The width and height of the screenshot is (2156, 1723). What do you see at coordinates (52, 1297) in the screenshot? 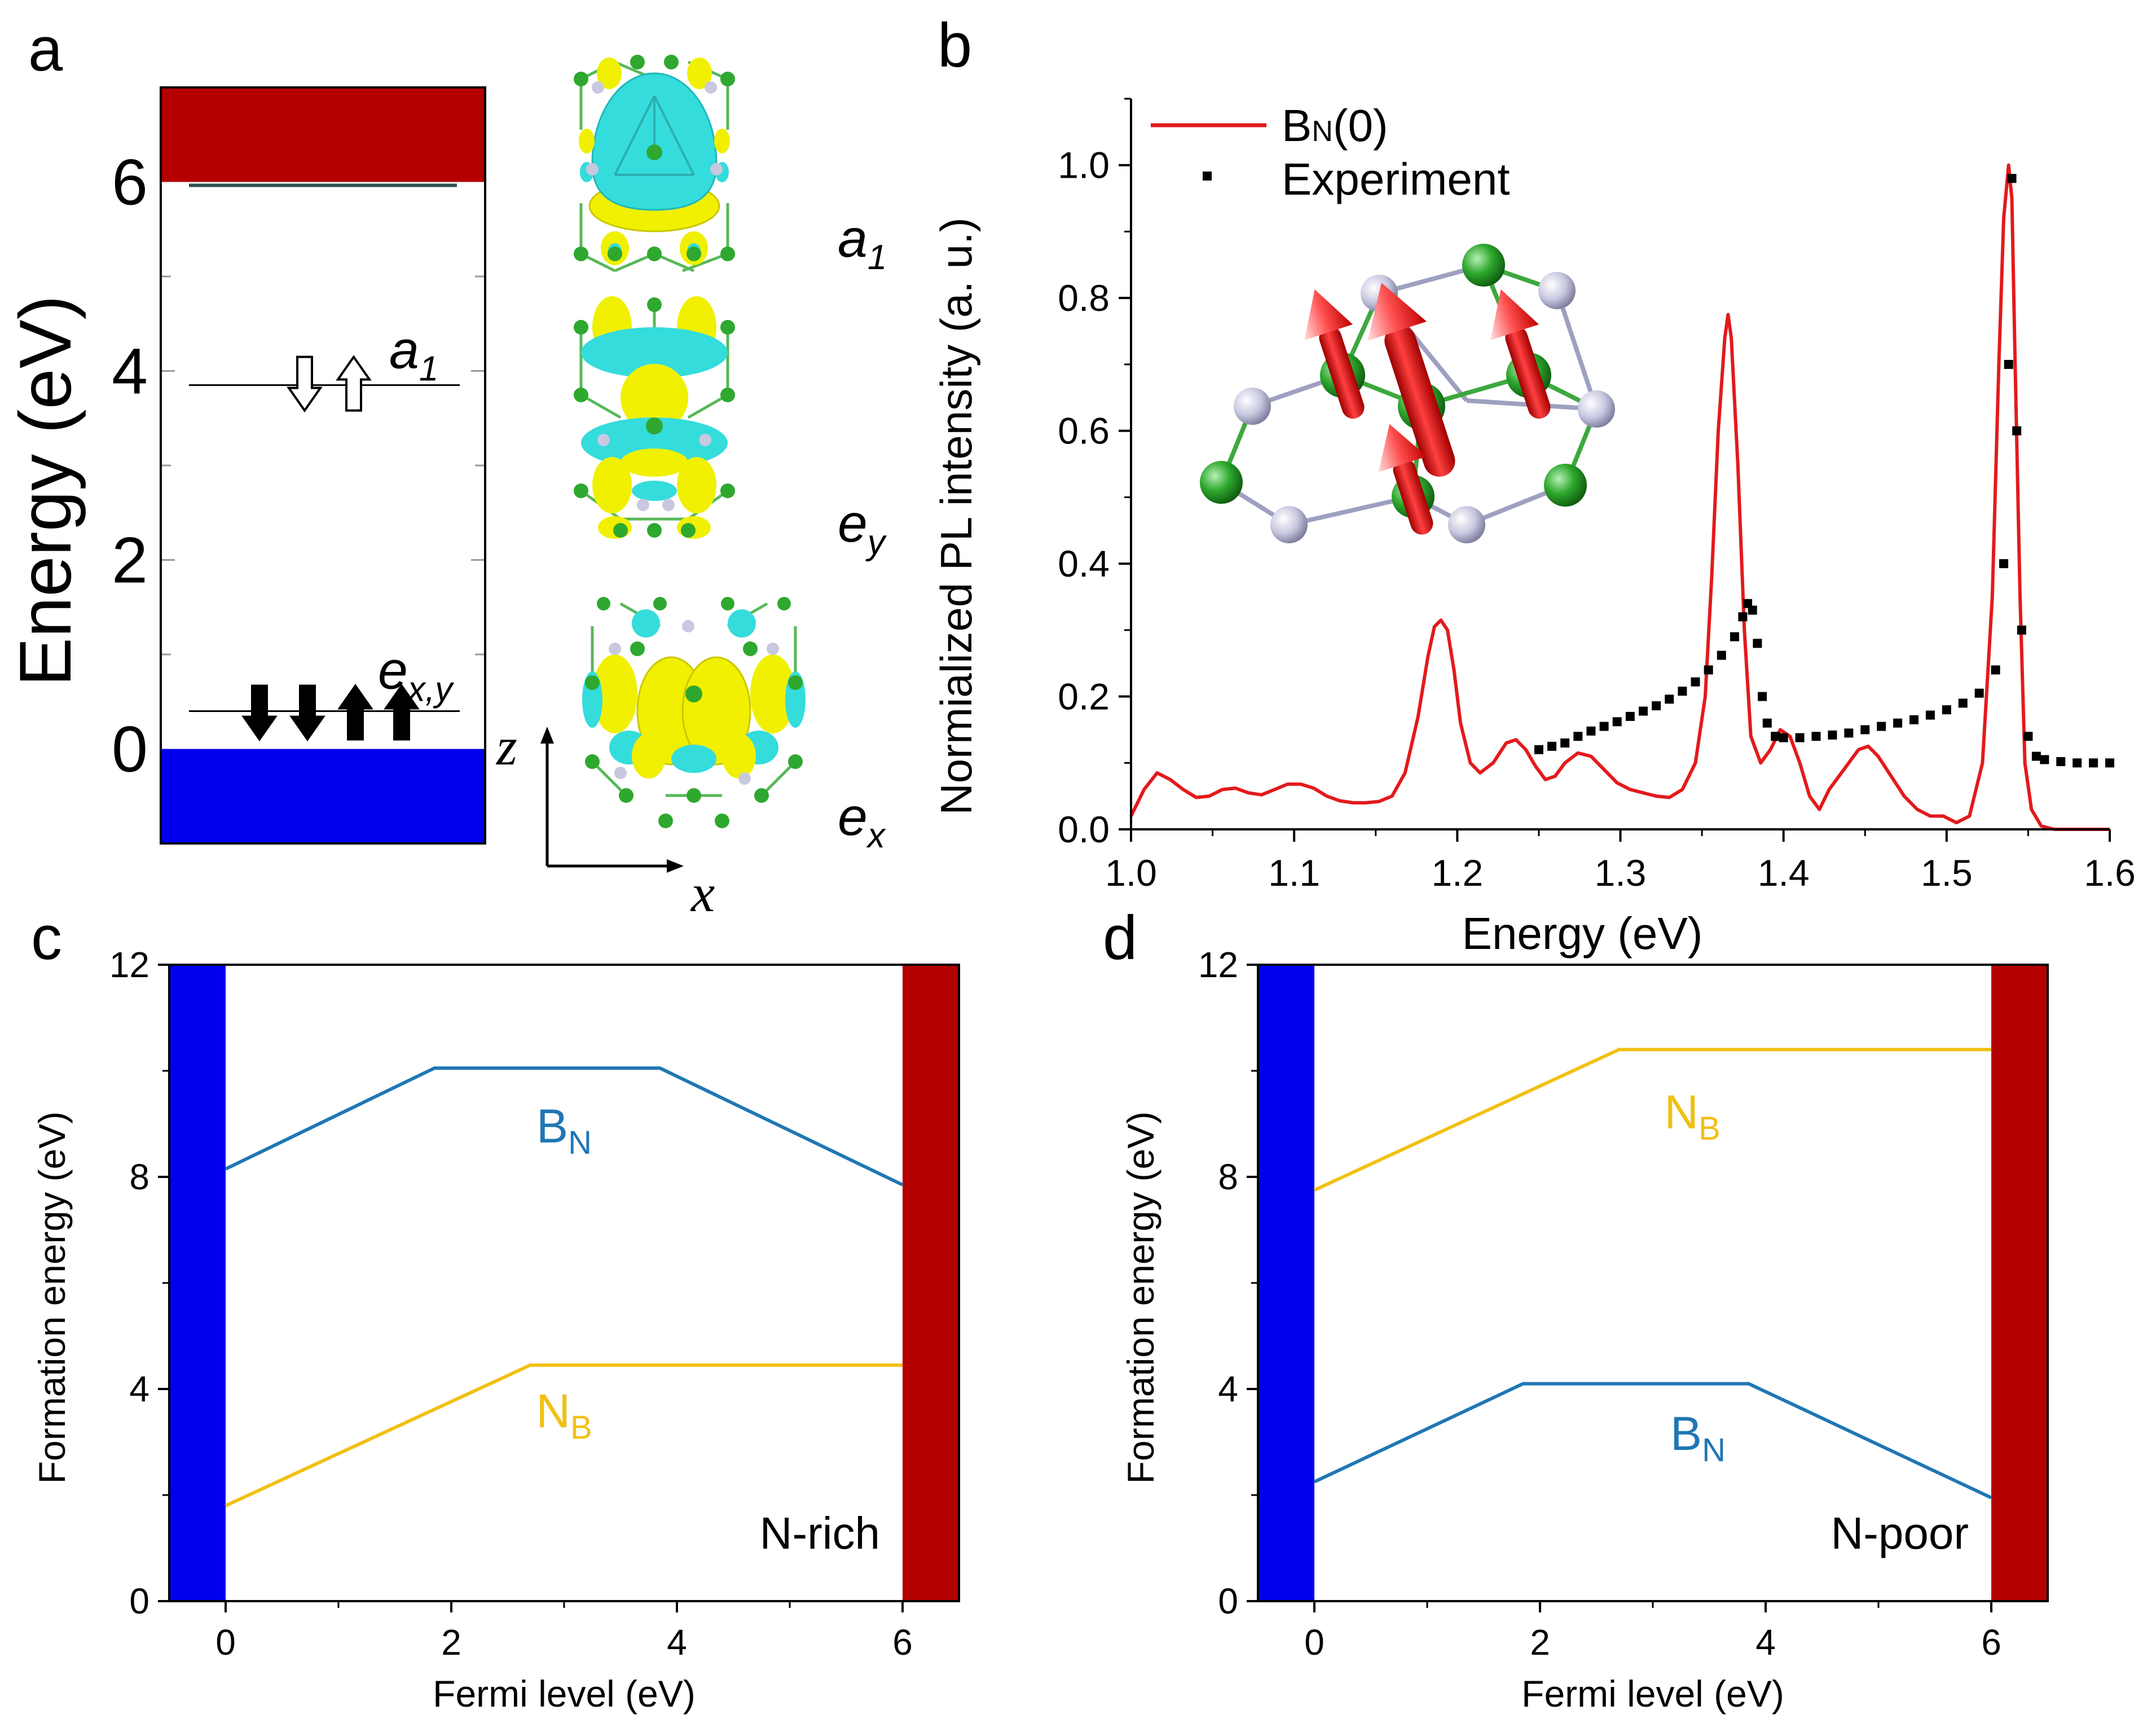
I see `panel-c-ylabel: Formation energy (eV)` at bounding box center [52, 1297].